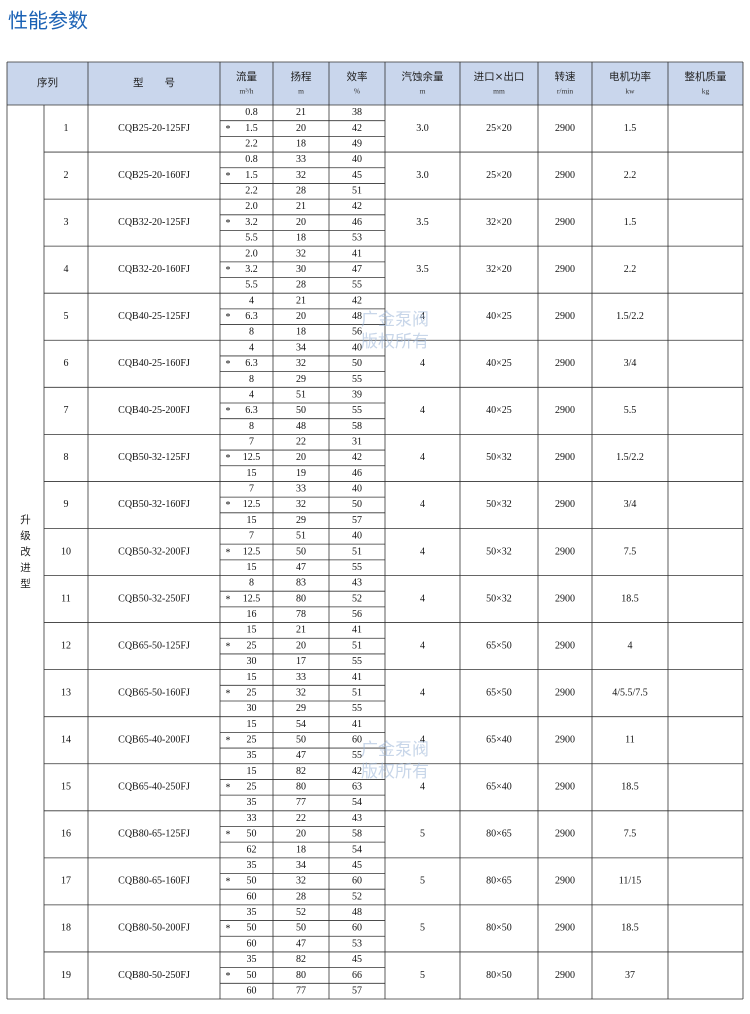 Image resolution: width=750 pixels, height=1014 pixels. What do you see at coordinates (154, 740) in the screenshot?
I see `model: CQB65-40-200FJ` at bounding box center [154, 740].